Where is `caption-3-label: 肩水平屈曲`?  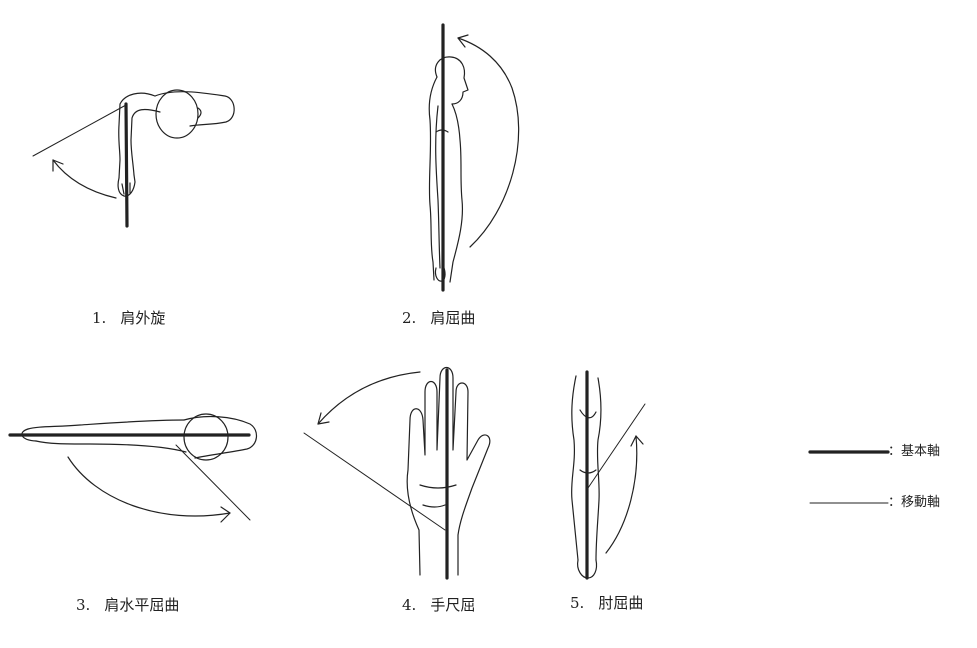 caption-3-label: 肩水平屈曲 is located at coordinates (142, 605).